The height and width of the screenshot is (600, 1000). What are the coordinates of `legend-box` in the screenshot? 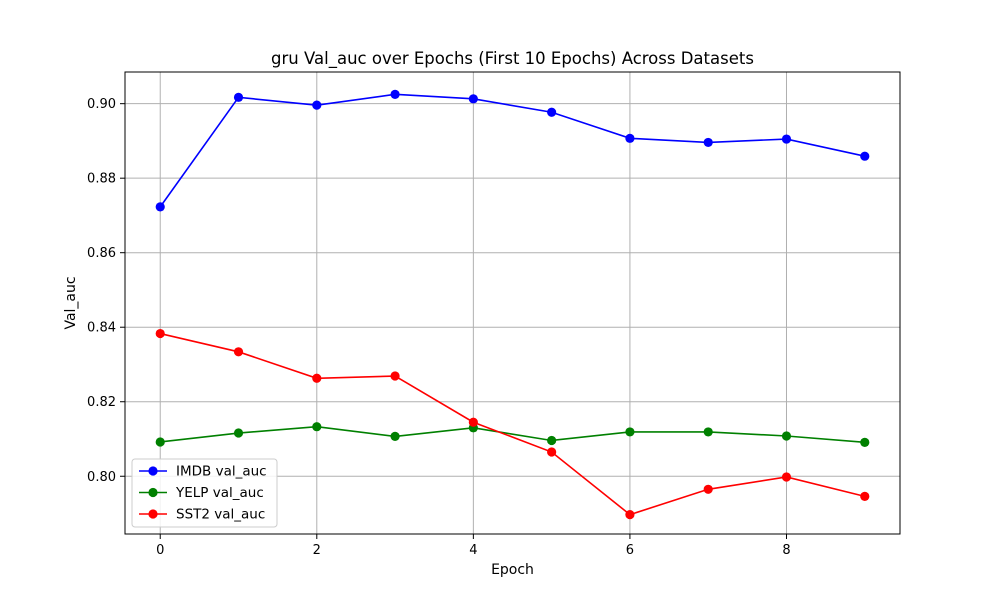 It's located at (204, 493).